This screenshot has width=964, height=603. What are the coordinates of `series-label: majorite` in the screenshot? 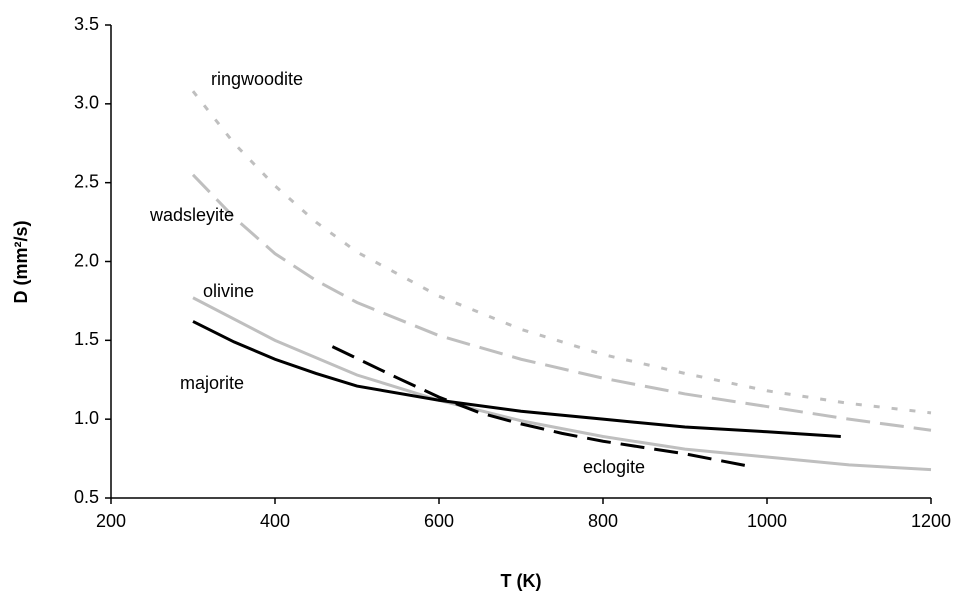 It's located at (212, 383).